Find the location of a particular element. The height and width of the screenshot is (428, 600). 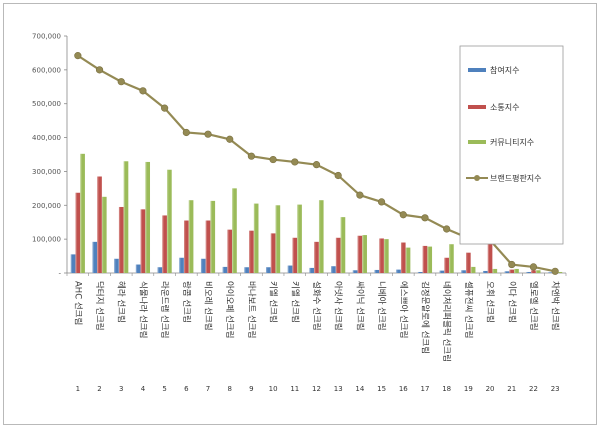

category-label: AHC 선크림 is located at coordinates (77, 303).